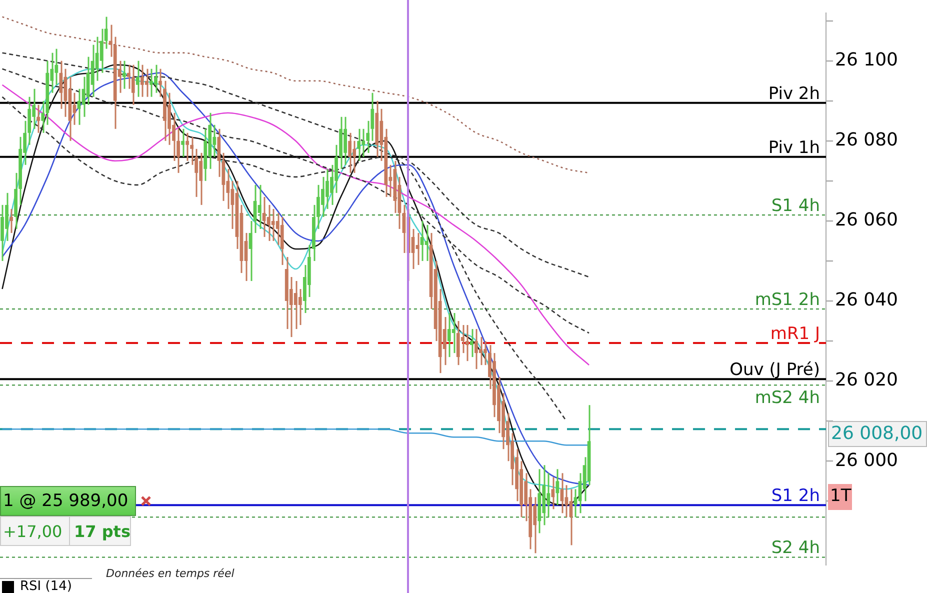 Image resolution: width=927 pixels, height=593 pixels. What do you see at coordinates (775, 370) in the screenshot?
I see `ref-line-label: Ouv (J Pré)` at bounding box center [775, 370].